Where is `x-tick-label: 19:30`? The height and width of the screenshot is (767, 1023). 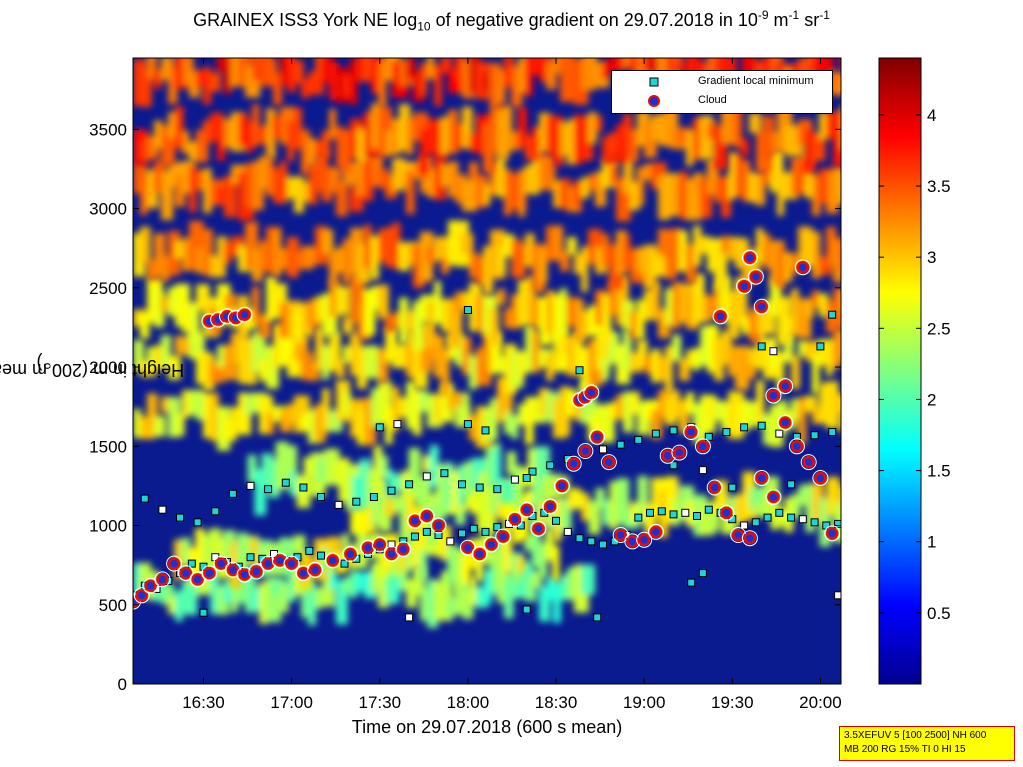 x-tick-label: 19:30 is located at coordinates (732, 702).